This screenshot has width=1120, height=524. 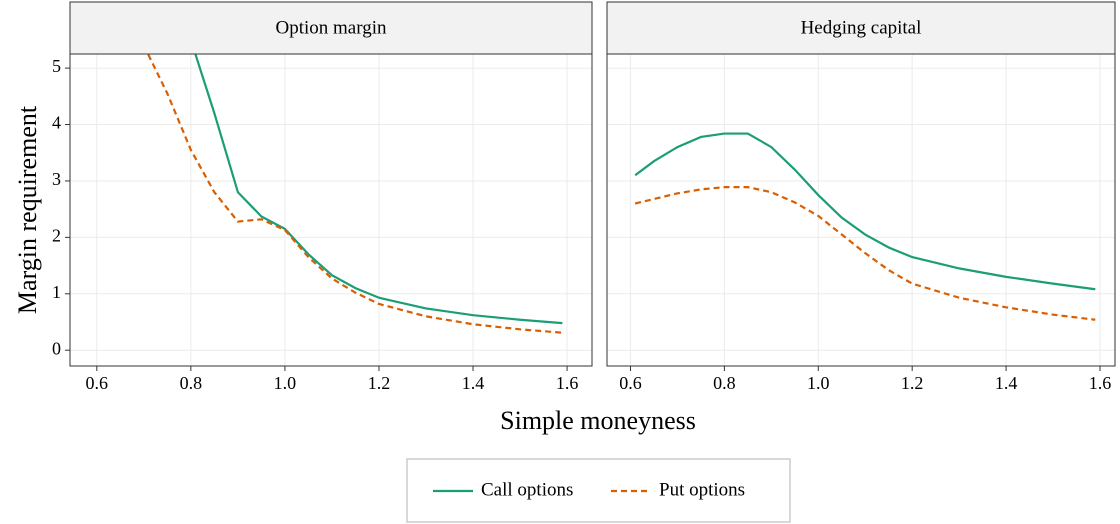 What do you see at coordinates (56, 235) in the screenshot?
I see `y-tick-label: 2` at bounding box center [56, 235].